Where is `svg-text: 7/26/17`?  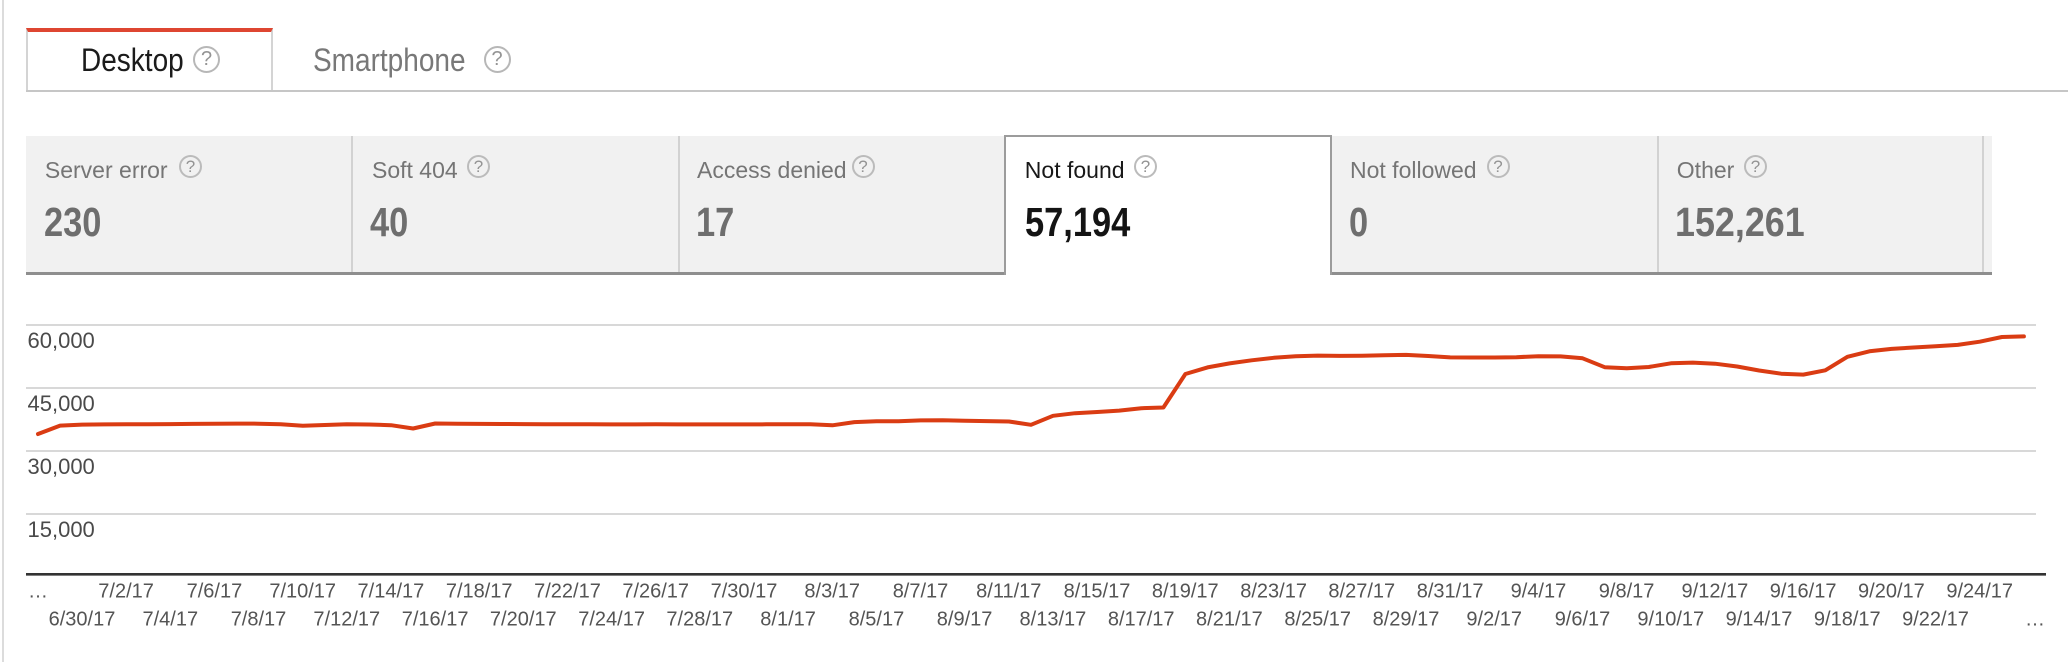
svg-text: 7/26/17 is located at coordinates (655, 592).